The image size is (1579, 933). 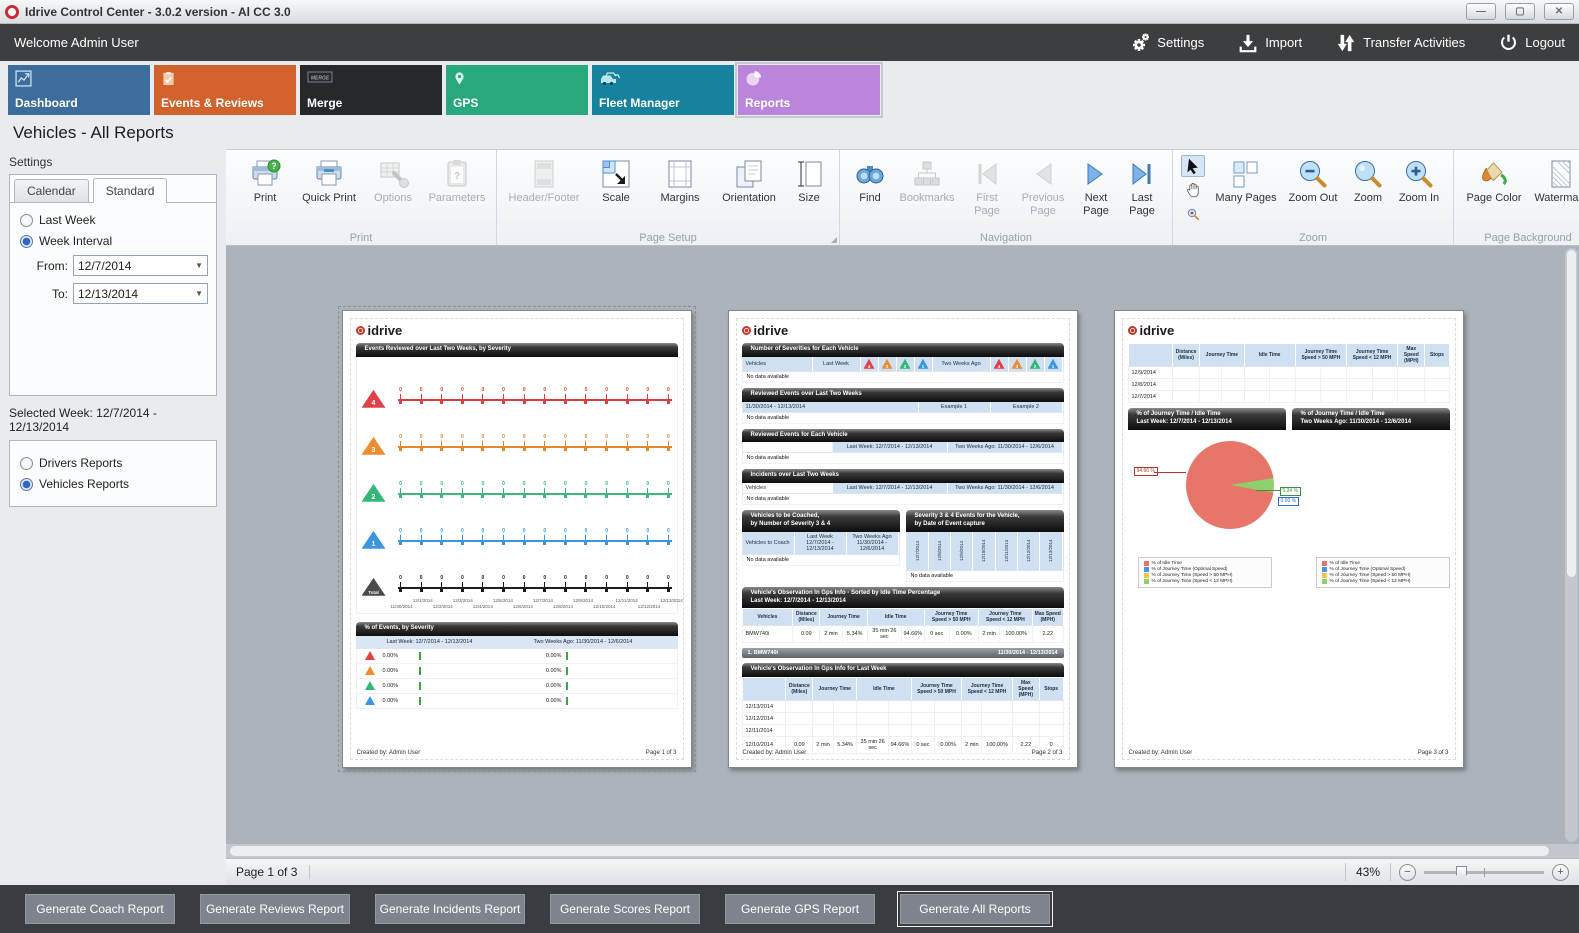 What do you see at coordinates (869, 363) in the screenshot?
I see `severity-4-icon: 4` at bounding box center [869, 363].